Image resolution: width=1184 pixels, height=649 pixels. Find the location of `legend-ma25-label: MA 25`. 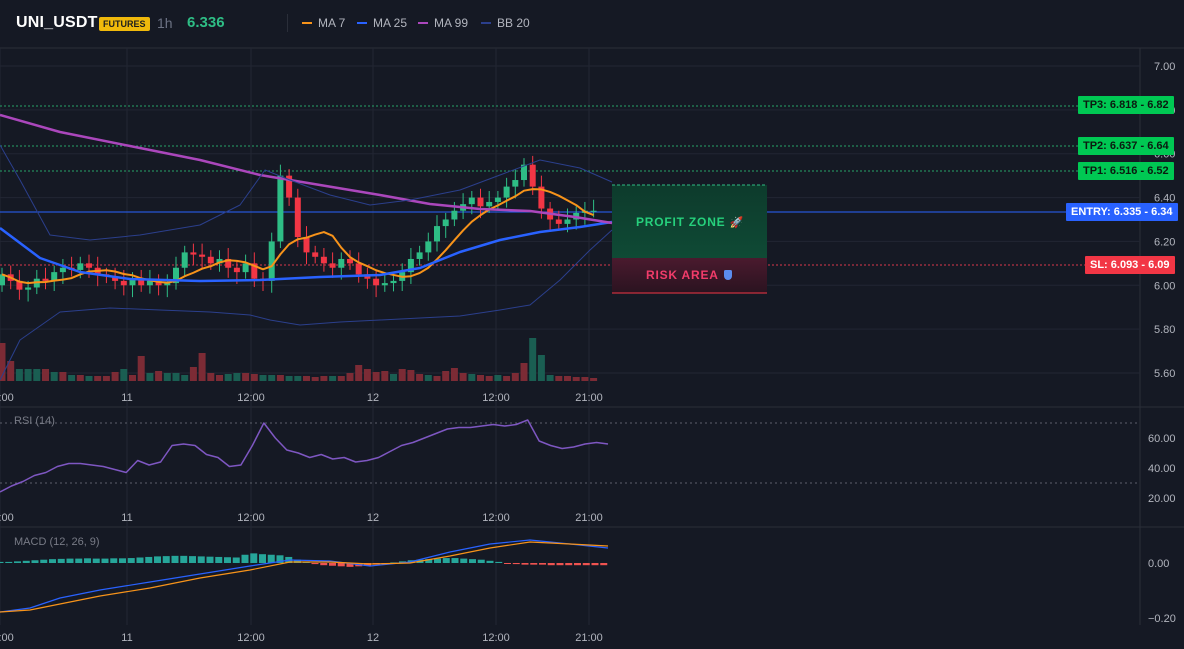

legend-ma25-label: MA 25 is located at coordinates (390, 23).